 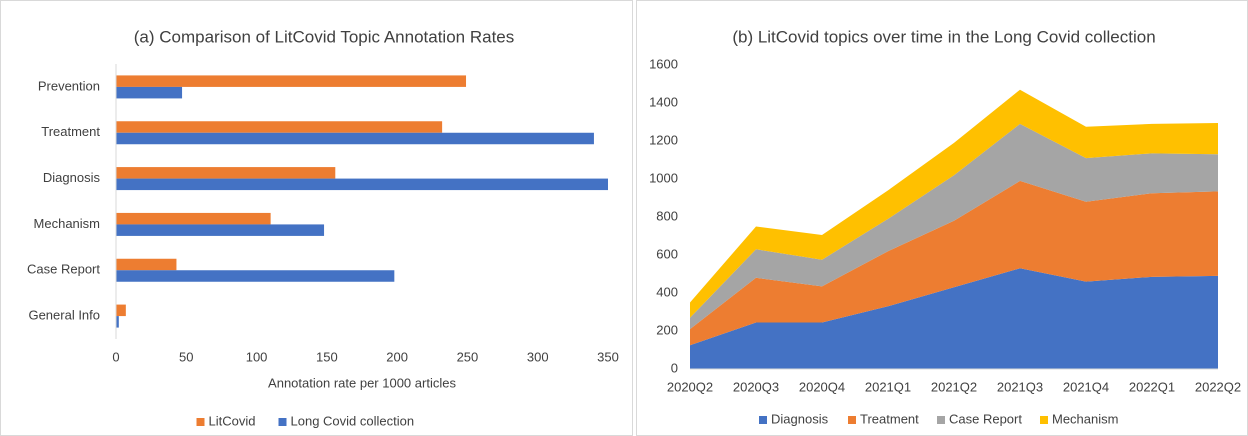 What do you see at coordinates (63, 269) in the screenshot?
I see `y-tick-label: Case Report` at bounding box center [63, 269].